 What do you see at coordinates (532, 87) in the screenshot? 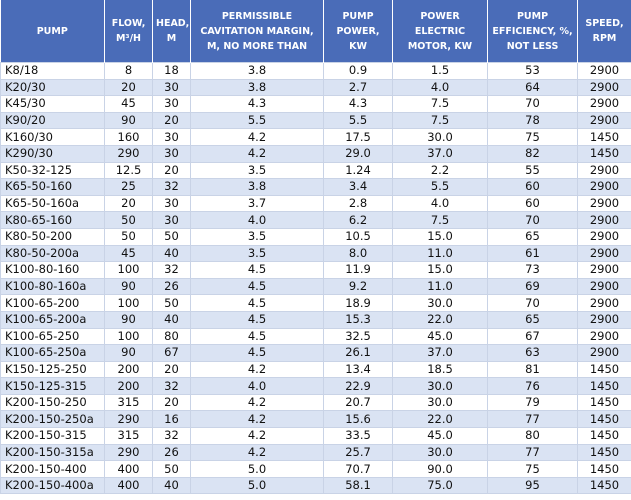
I see `table-cell: 64` at bounding box center [532, 87].